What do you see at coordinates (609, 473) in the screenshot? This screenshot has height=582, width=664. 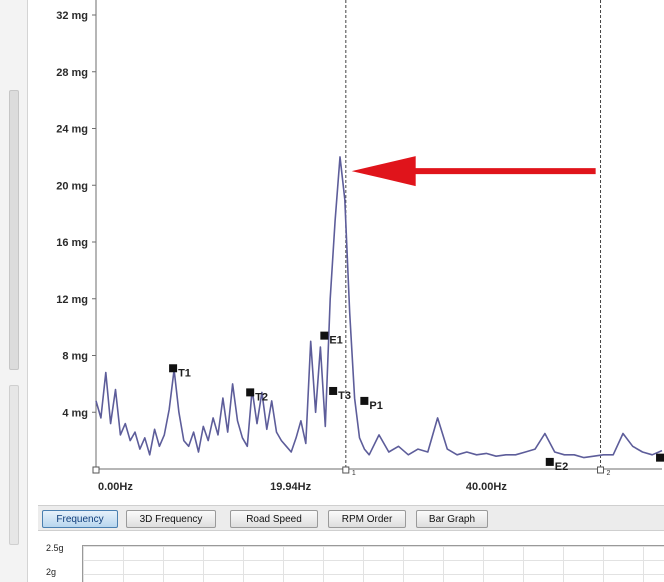 I see `cursor-label: 2` at bounding box center [609, 473].